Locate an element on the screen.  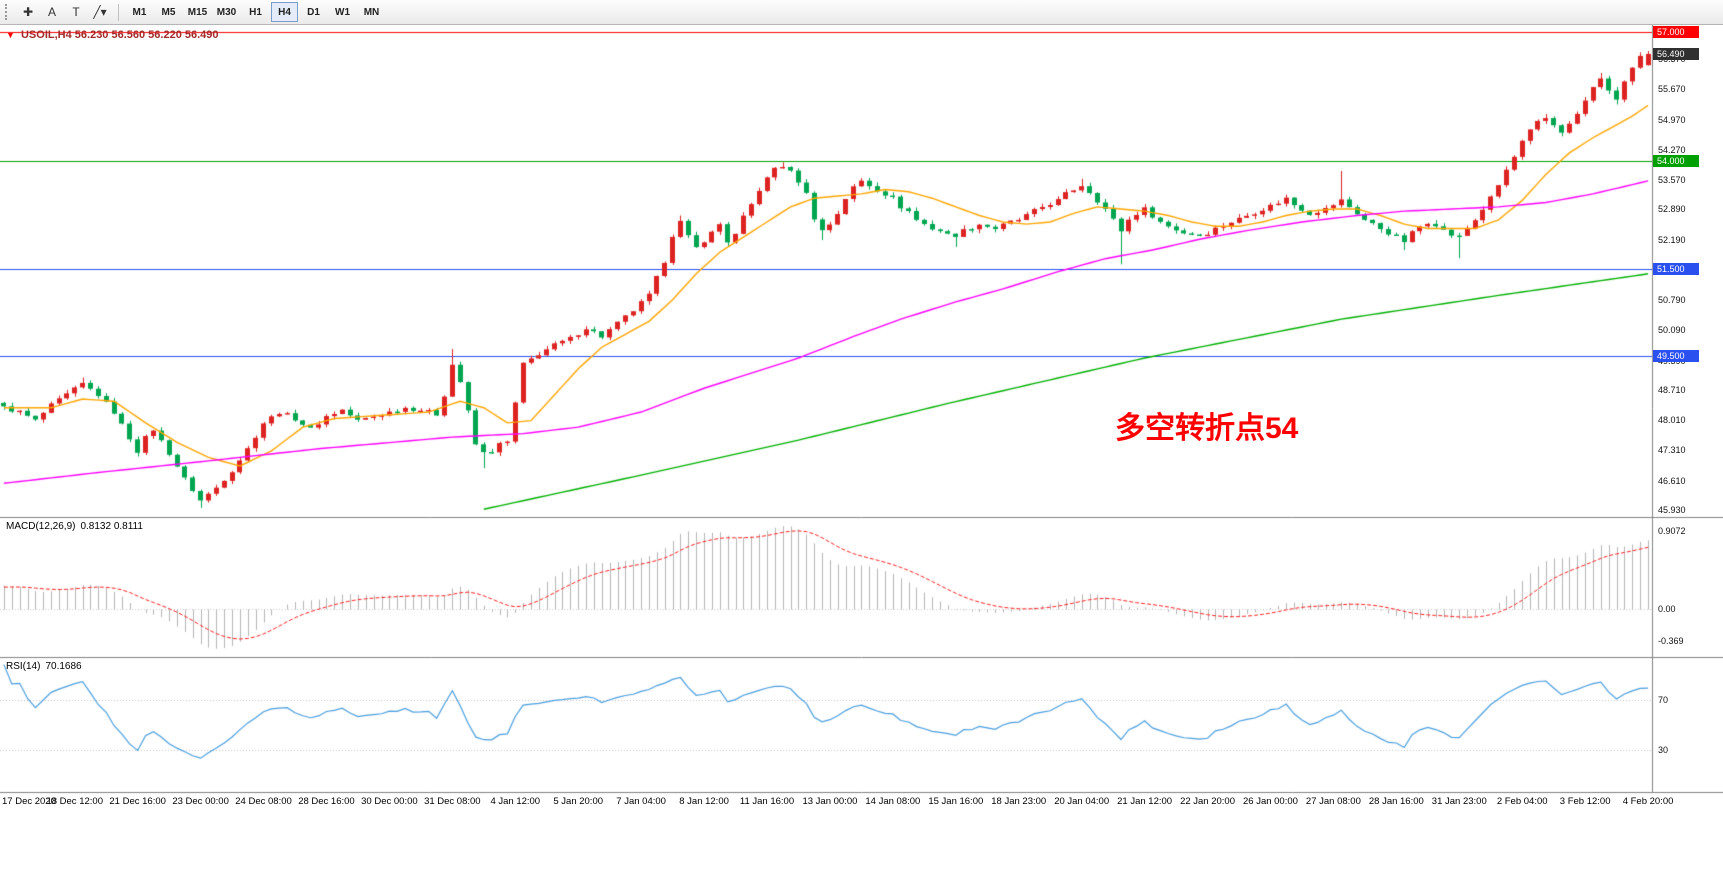
time-label: 21 Jan 12:00 is located at coordinates (1145, 801).